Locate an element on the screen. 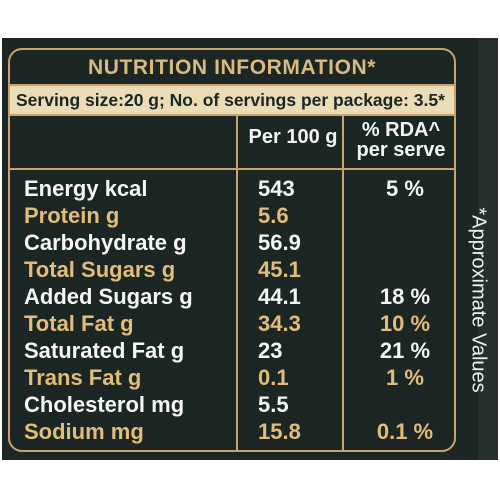 The image size is (500, 500). nutrient-name: Added Sugars g is located at coordinates (108, 296).